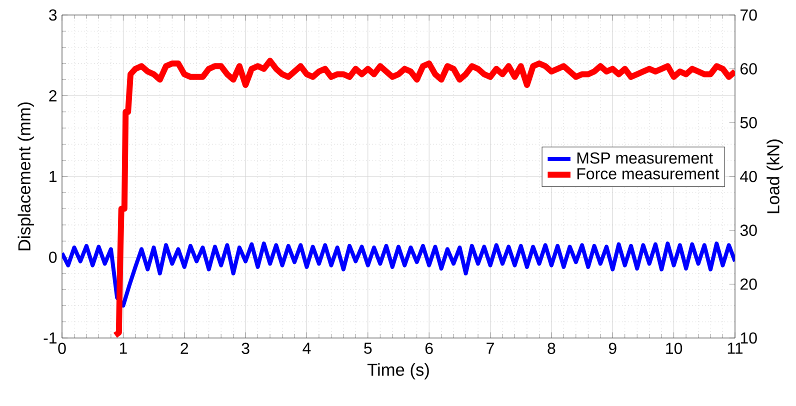 The height and width of the screenshot is (406, 796). Describe the element at coordinates (429, 348) in the screenshot. I see `x-tick-label: 6` at that location.